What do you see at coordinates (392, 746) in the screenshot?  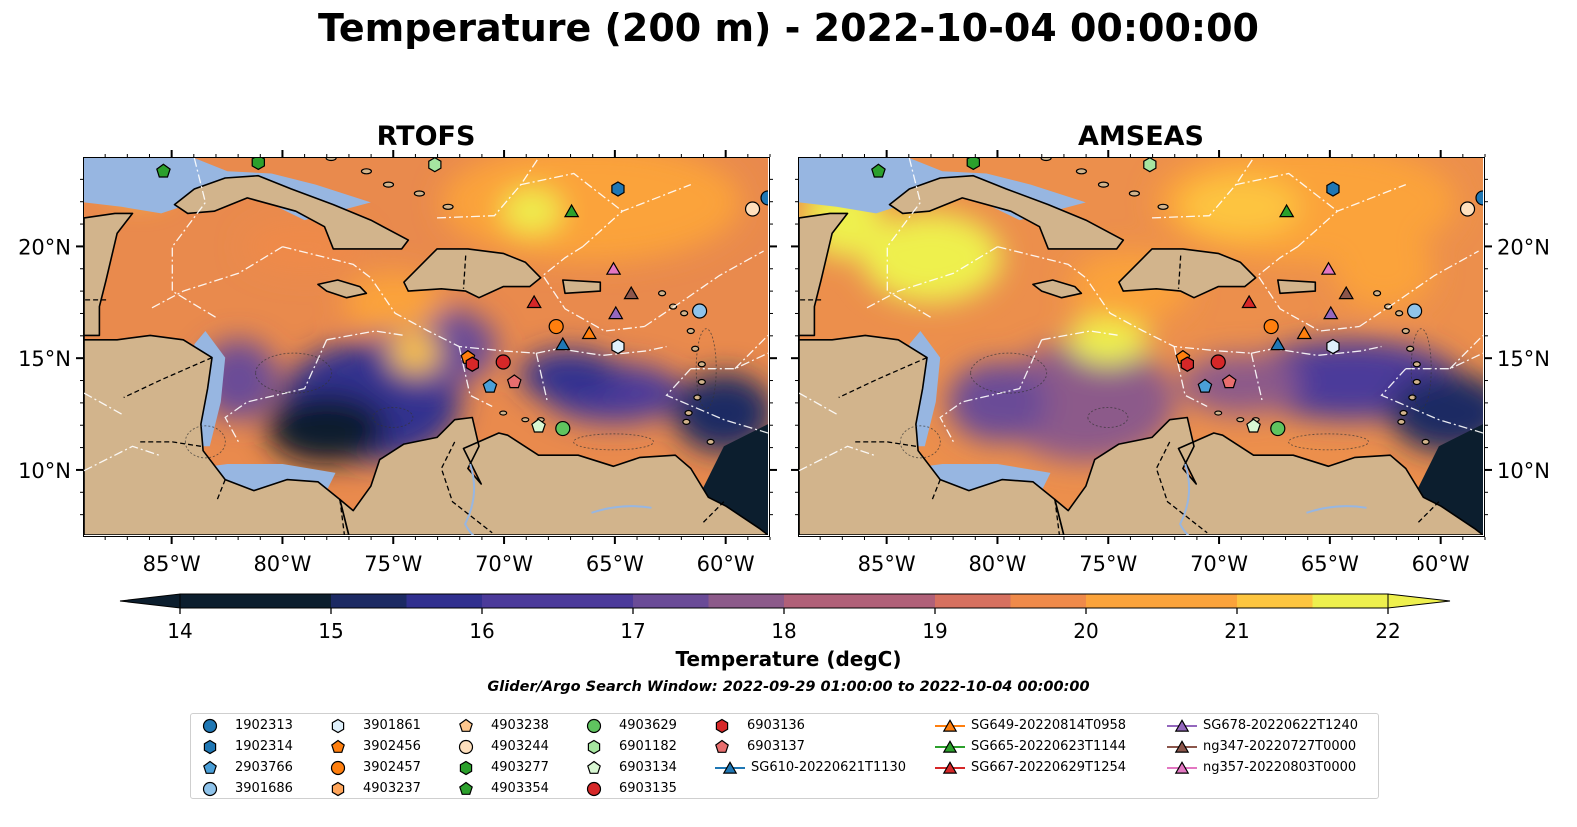 I see `legend-label: 3902456` at bounding box center [392, 746].